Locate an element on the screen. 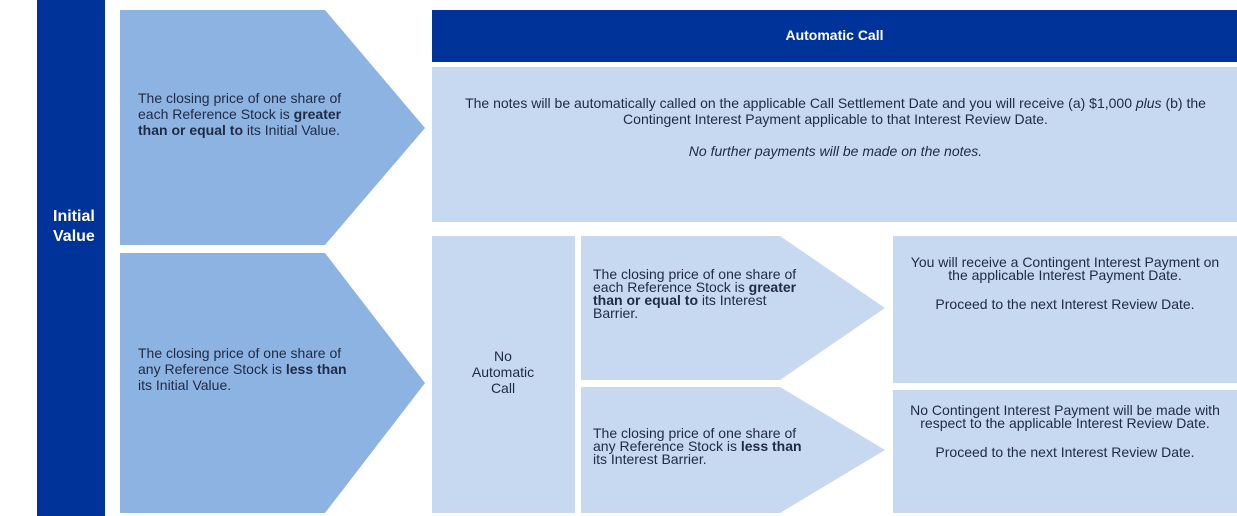  auto-call-header is located at coordinates (834, 36).